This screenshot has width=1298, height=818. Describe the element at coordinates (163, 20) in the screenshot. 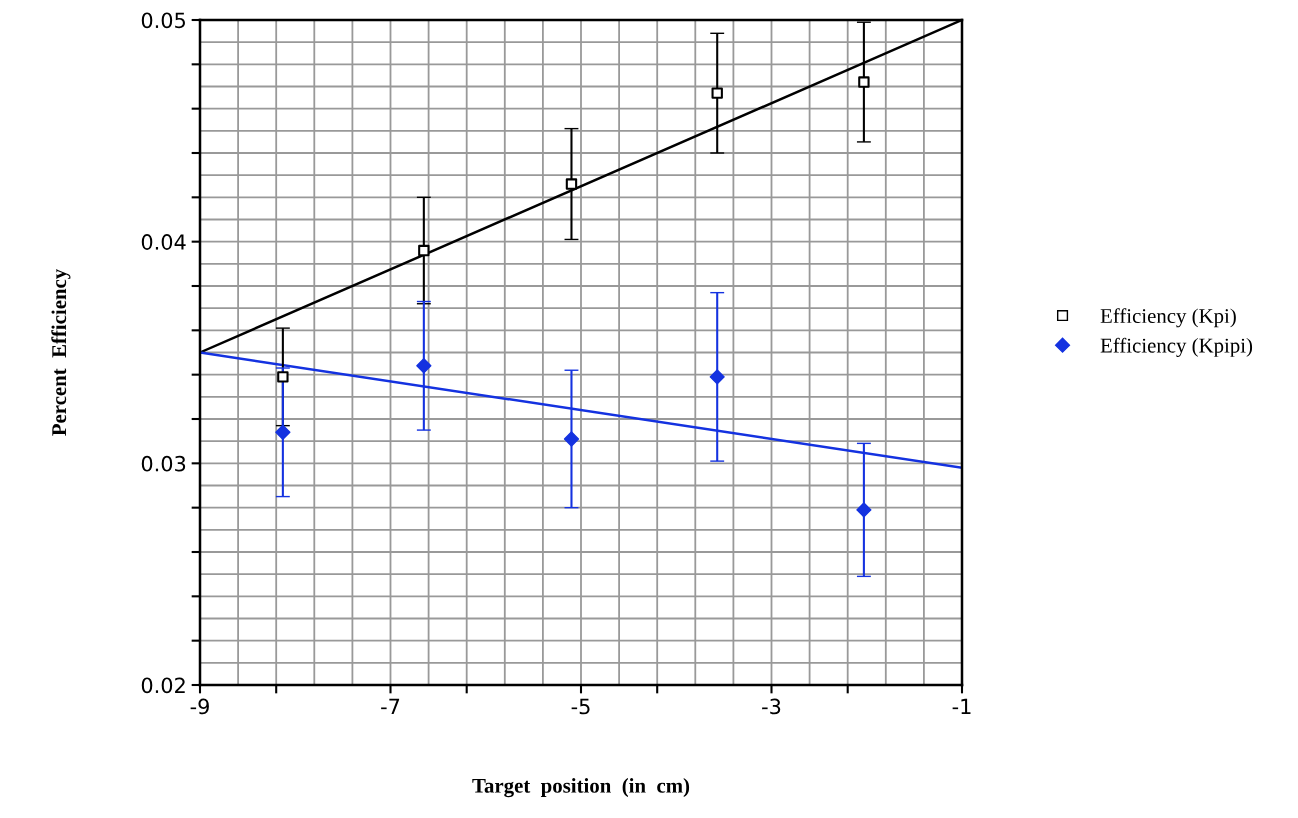

I see `y-tick-label: 0.05` at that location.